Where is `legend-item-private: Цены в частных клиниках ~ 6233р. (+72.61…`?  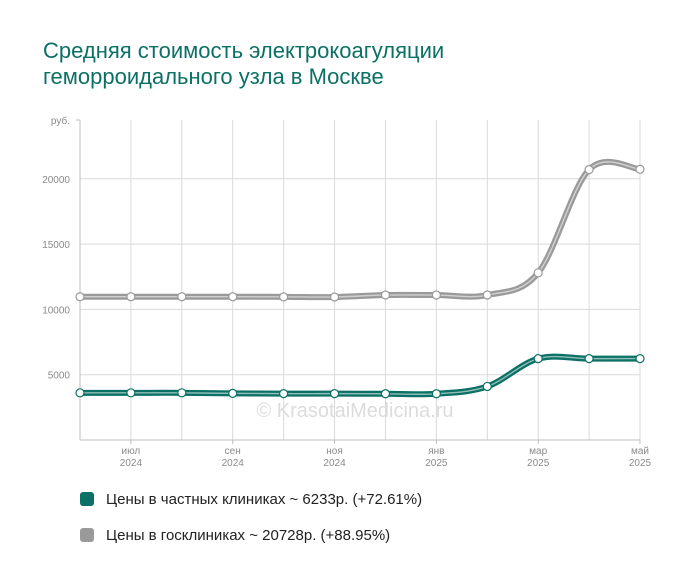 legend-item-private: Цены в частных клиниках ~ 6233р. (+72.61… is located at coordinates (380, 499).